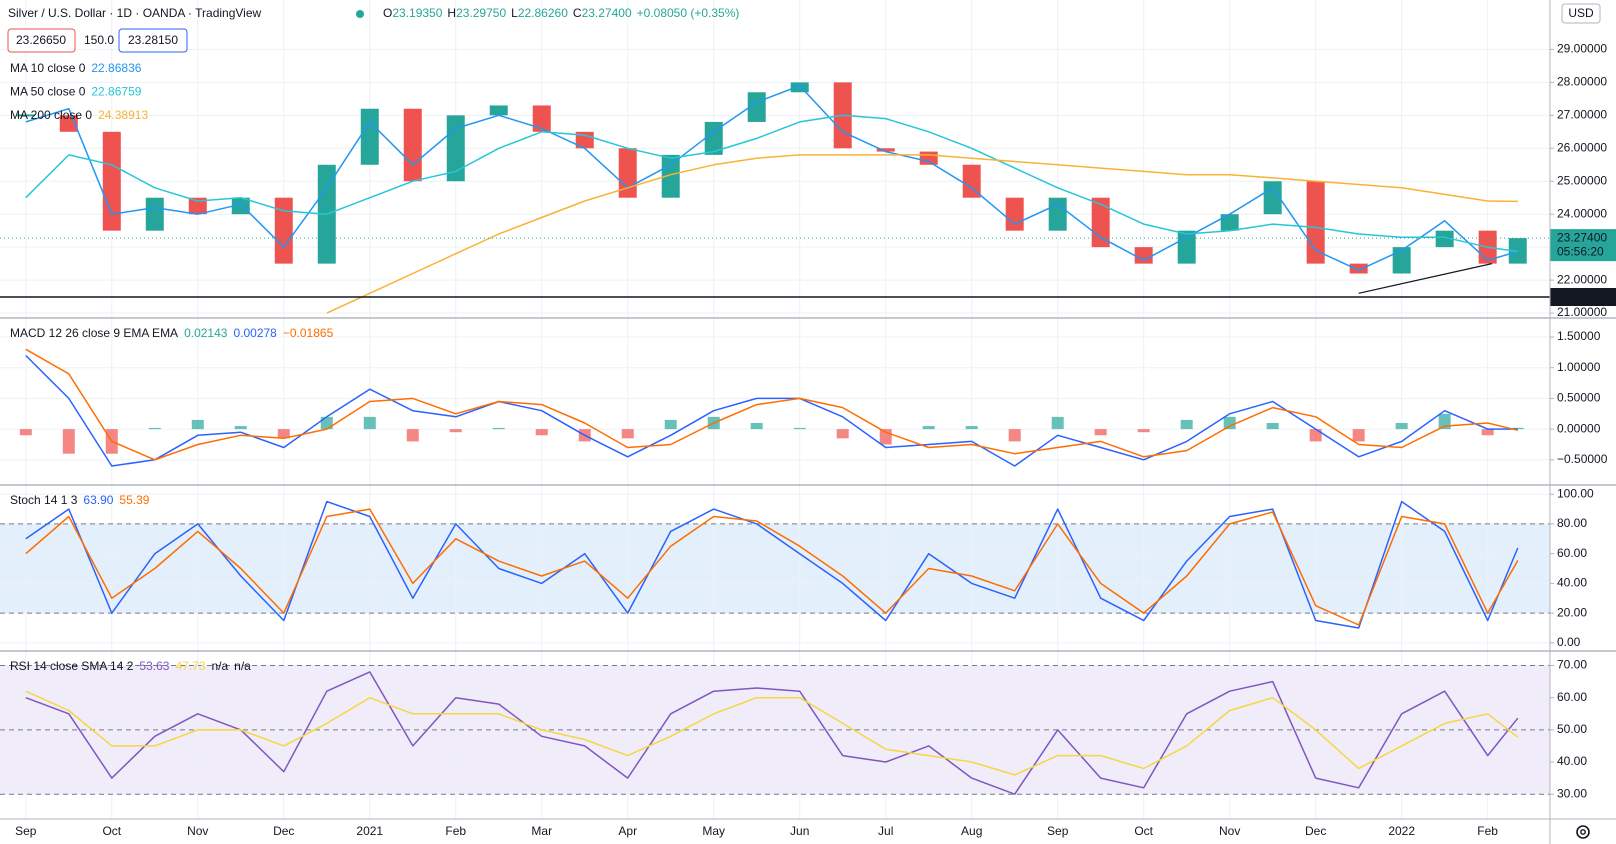 The image size is (1616, 844). What do you see at coordinates (1575, 493) in the screenshot?
I see `y-tick-label: 100.00` at bounding box center [1575, 493].